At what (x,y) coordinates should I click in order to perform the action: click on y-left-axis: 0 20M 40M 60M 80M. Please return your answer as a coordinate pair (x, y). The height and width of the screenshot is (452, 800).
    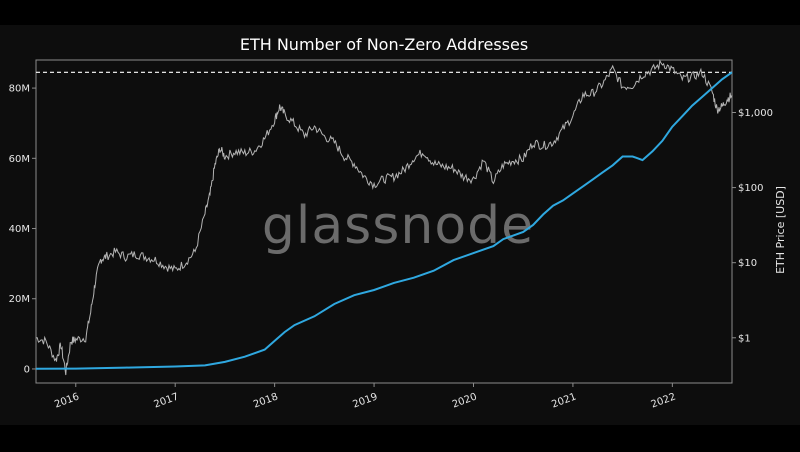
    Looking at the image, I should click on (22, 229).